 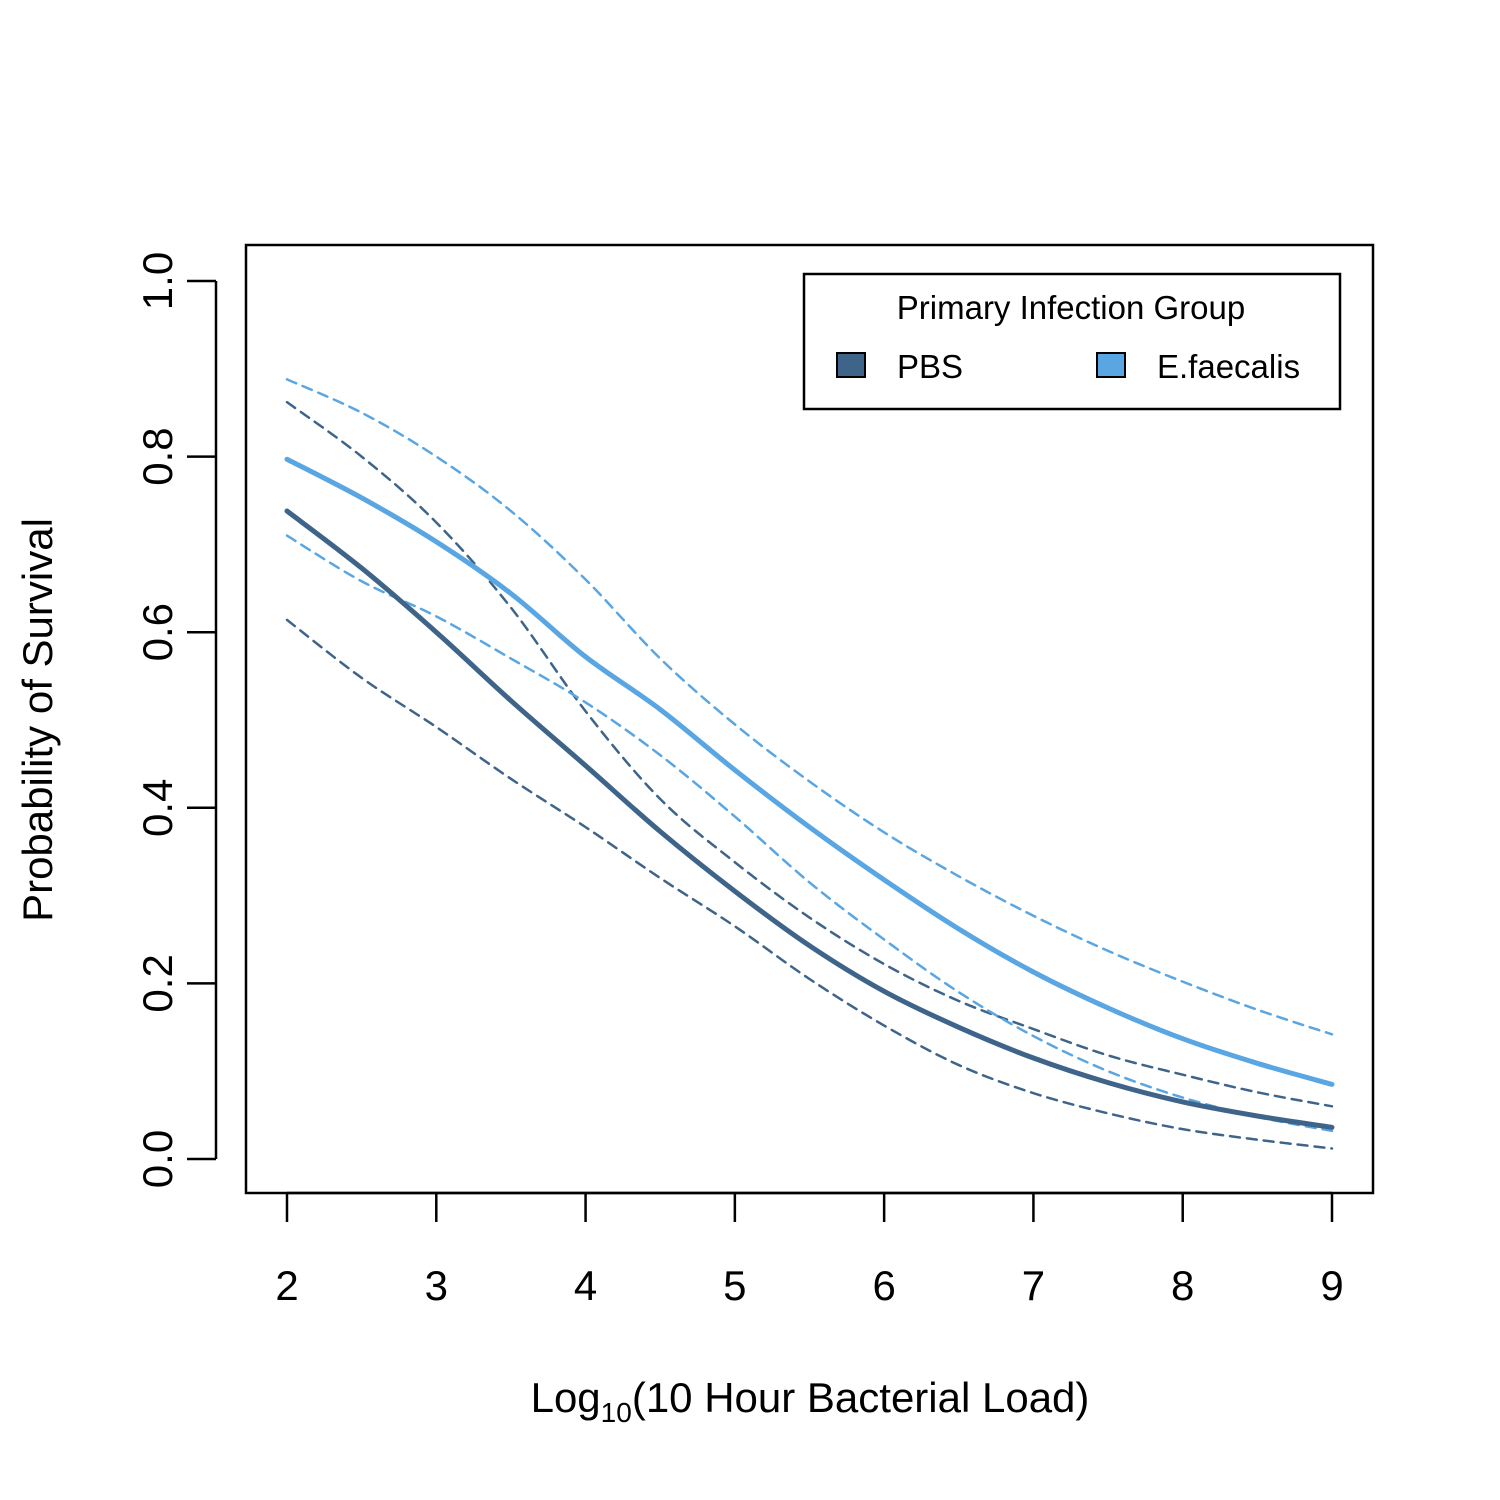 I want to click on legend-label-efaecalis: E.faecalis, so click(x=1228, y=366).